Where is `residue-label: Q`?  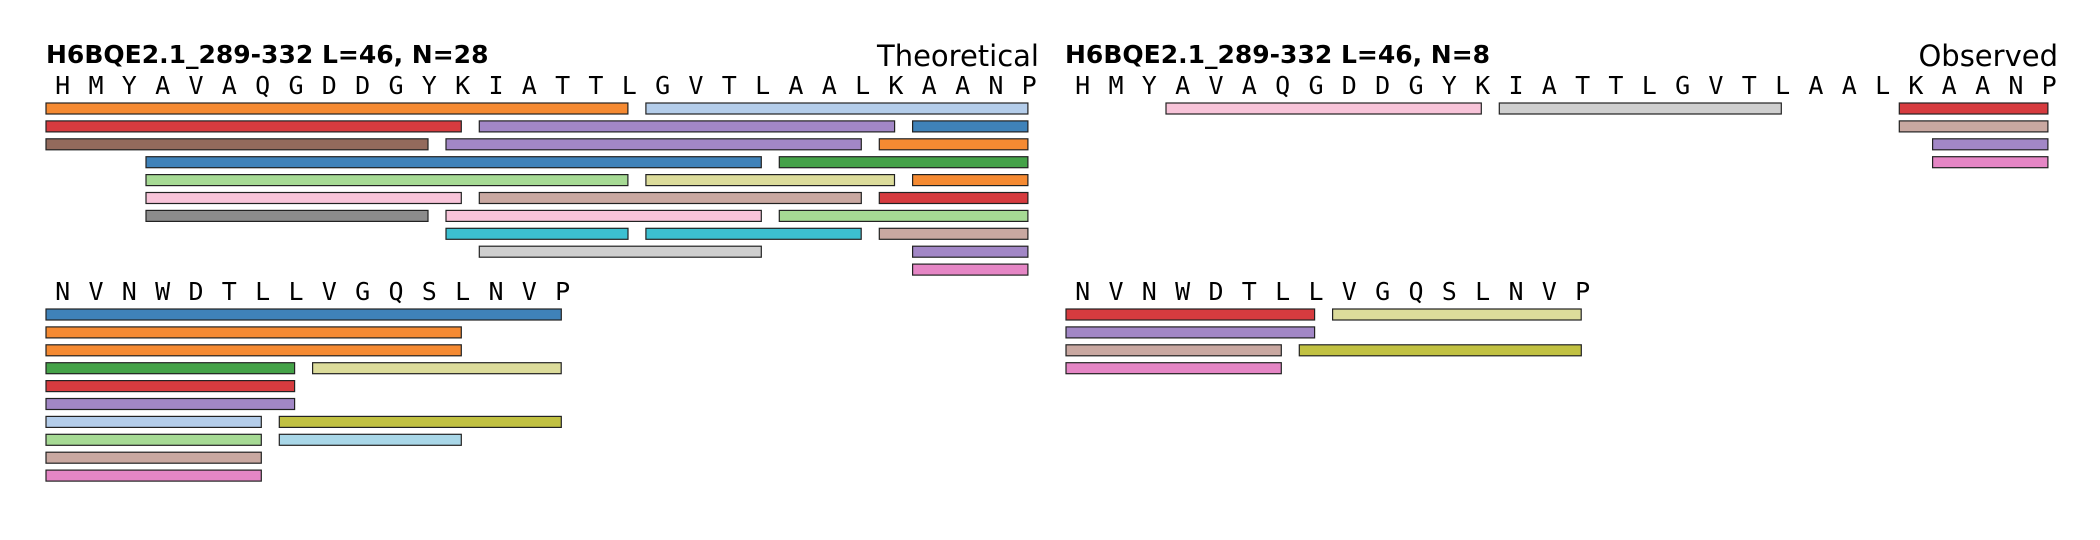 residue-label: Q is located at coordinates (1282, 85).